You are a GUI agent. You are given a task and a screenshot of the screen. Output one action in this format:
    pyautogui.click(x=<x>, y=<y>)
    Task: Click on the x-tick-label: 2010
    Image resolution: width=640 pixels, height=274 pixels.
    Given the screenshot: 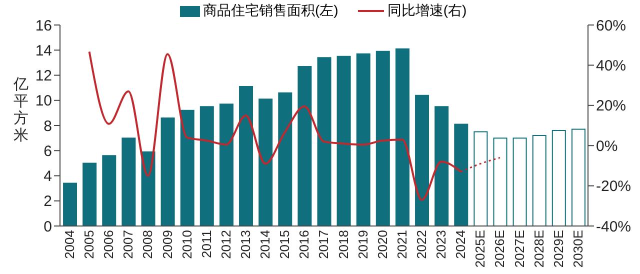 What is the action you would take?
    pyautogui.click(x=186, y=244)
    